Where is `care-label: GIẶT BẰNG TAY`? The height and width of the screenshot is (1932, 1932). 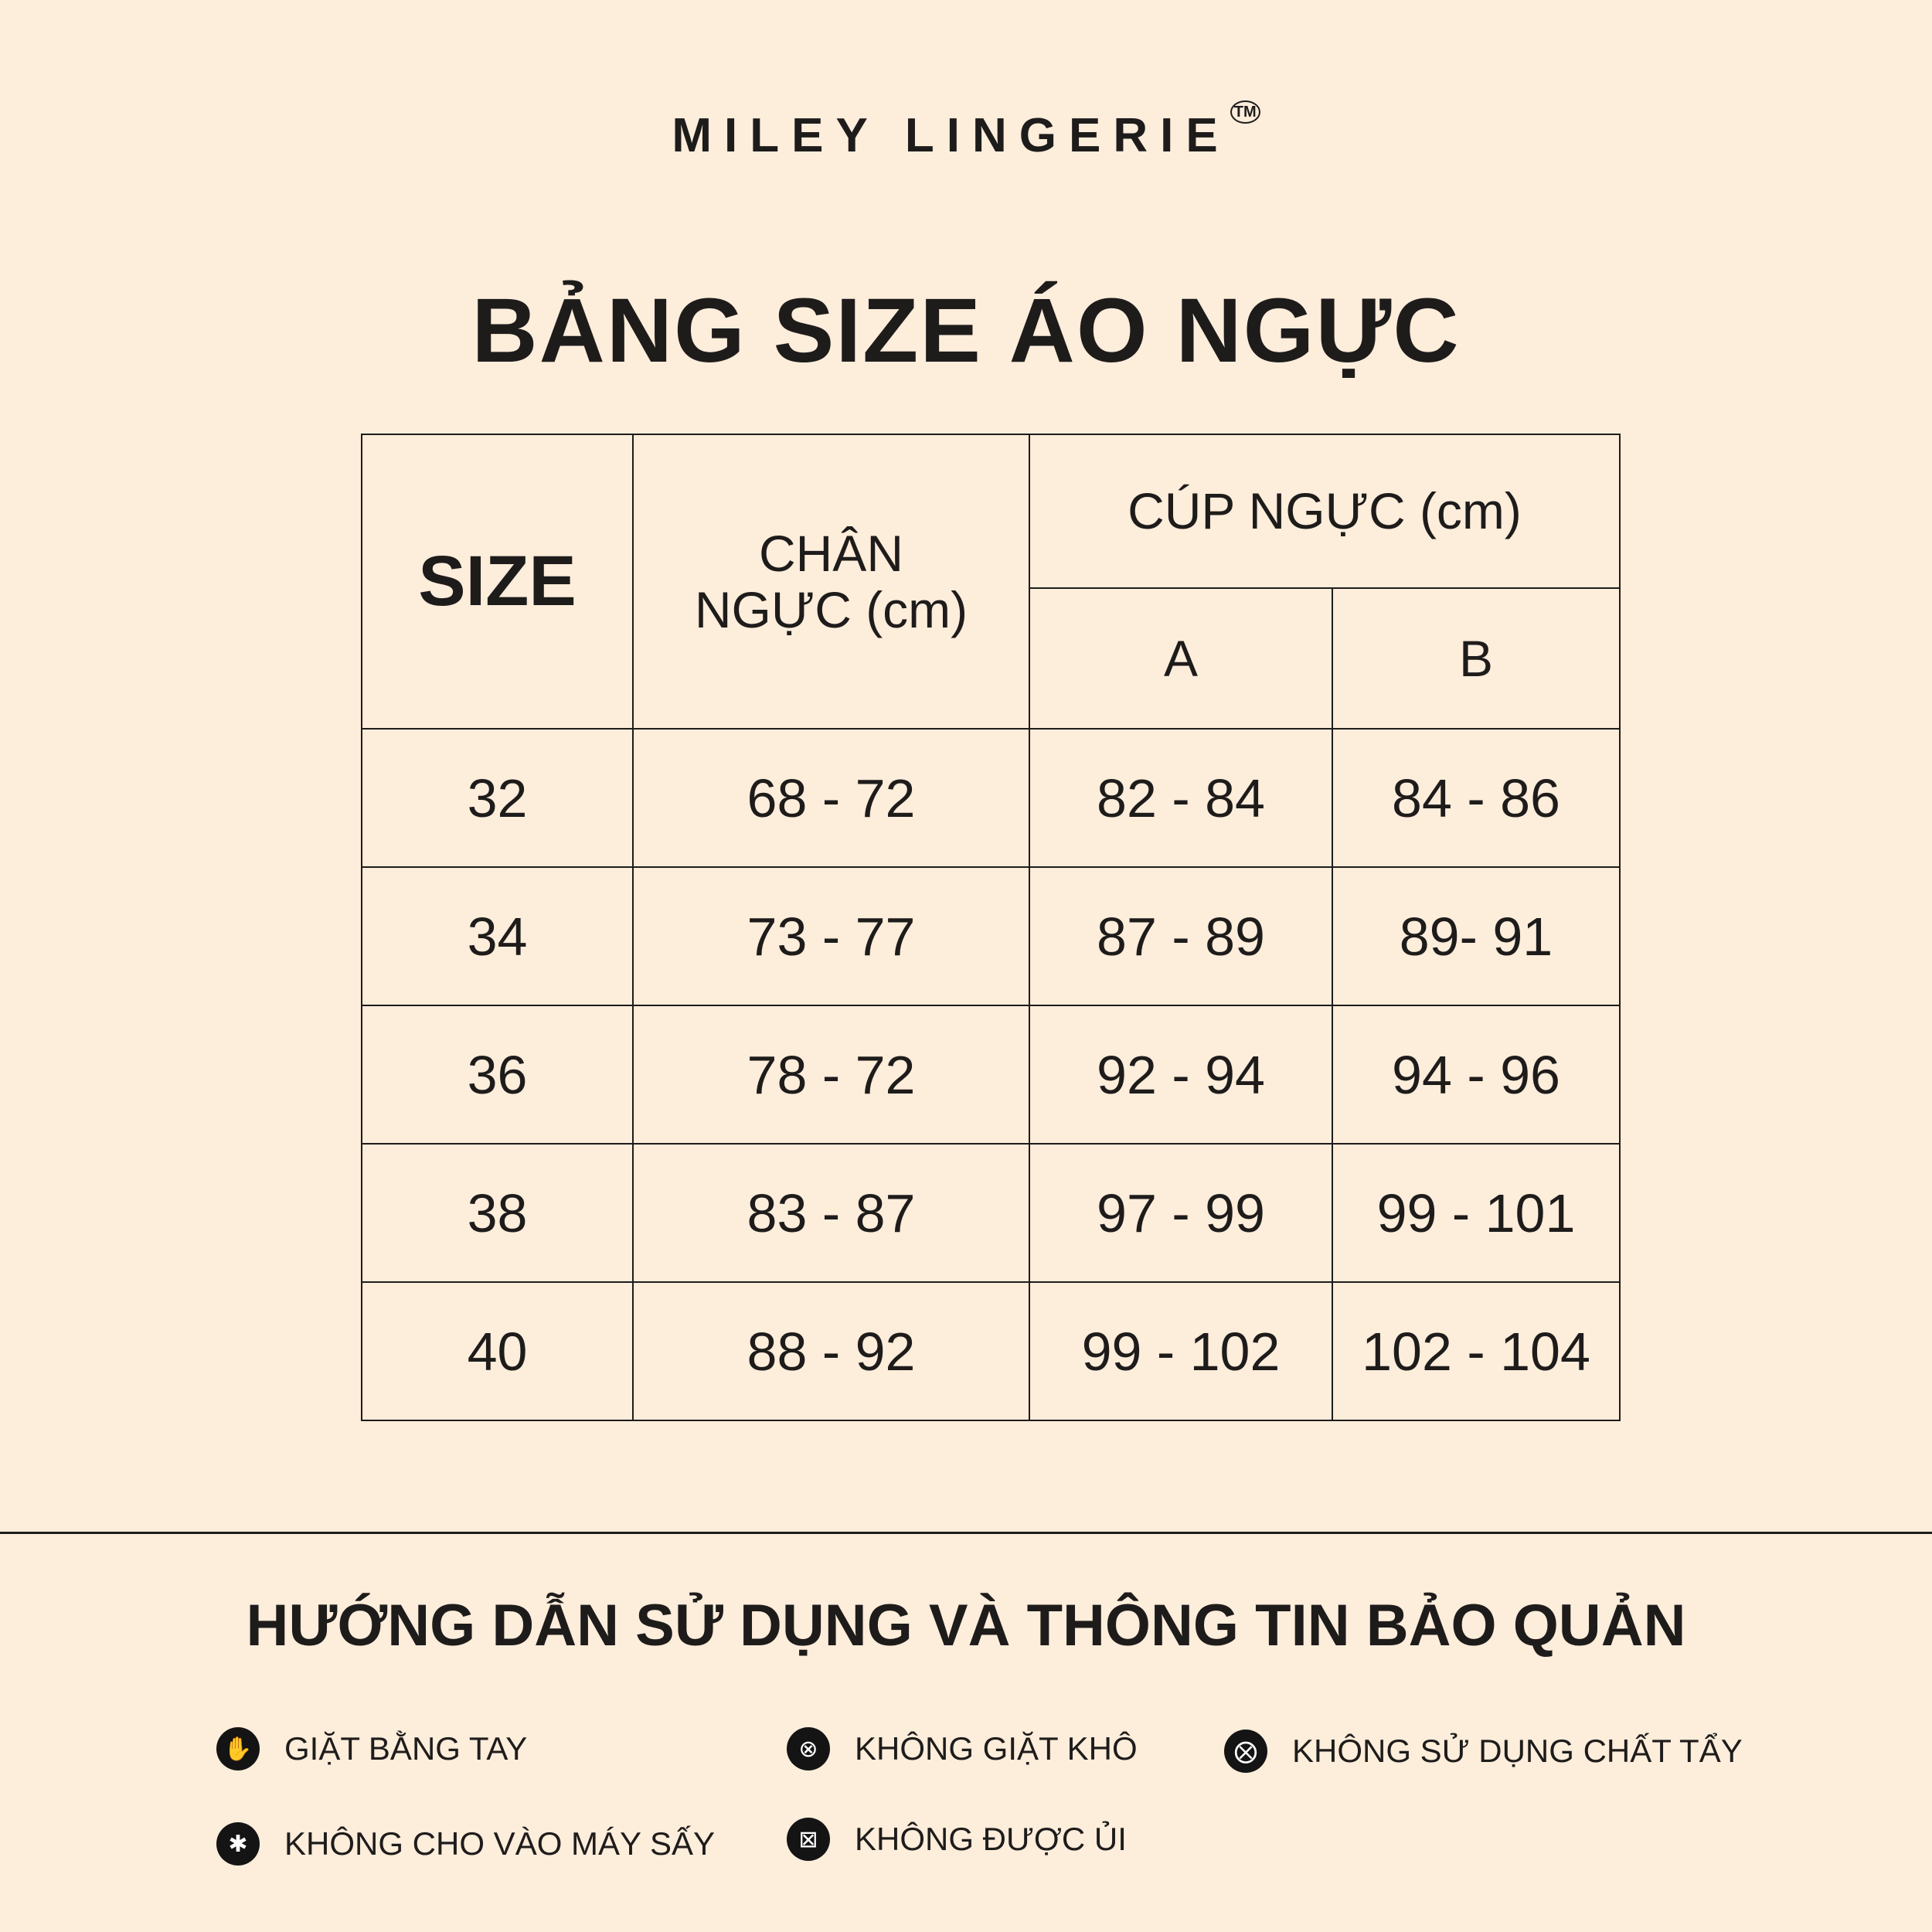
care-label: GIẶT BẰNG TAY is located at coordinates (406, 1749).